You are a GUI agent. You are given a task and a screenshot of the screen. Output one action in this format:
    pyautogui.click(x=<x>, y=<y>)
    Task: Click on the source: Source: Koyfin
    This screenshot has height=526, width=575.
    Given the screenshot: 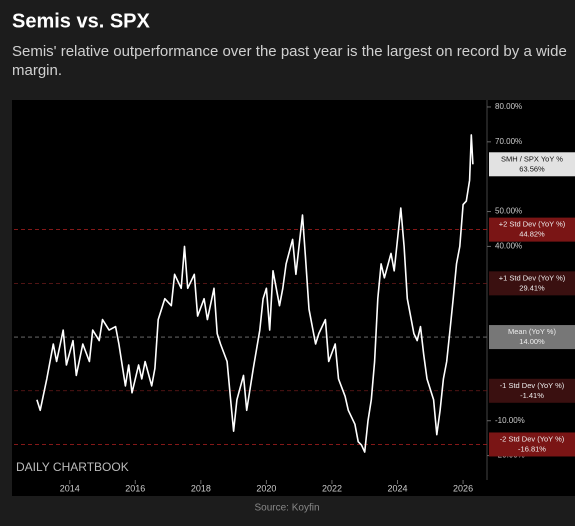 What is the action you would take?
    pyautogui.click(x=286, y=508)
    